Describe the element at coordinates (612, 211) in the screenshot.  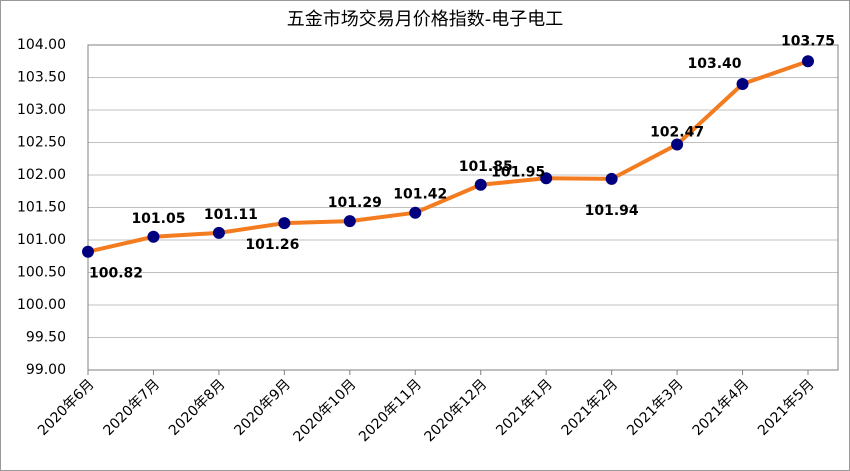
I see `value-label: 101.94` at that location.